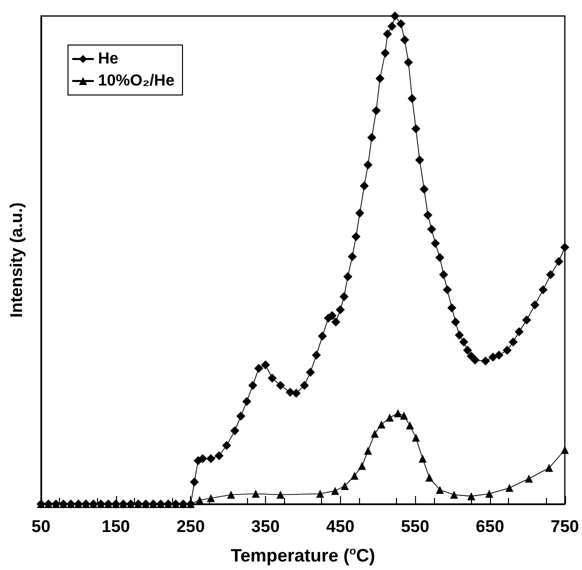  I want to click on x-tick-label: 450, so click(340, 526).